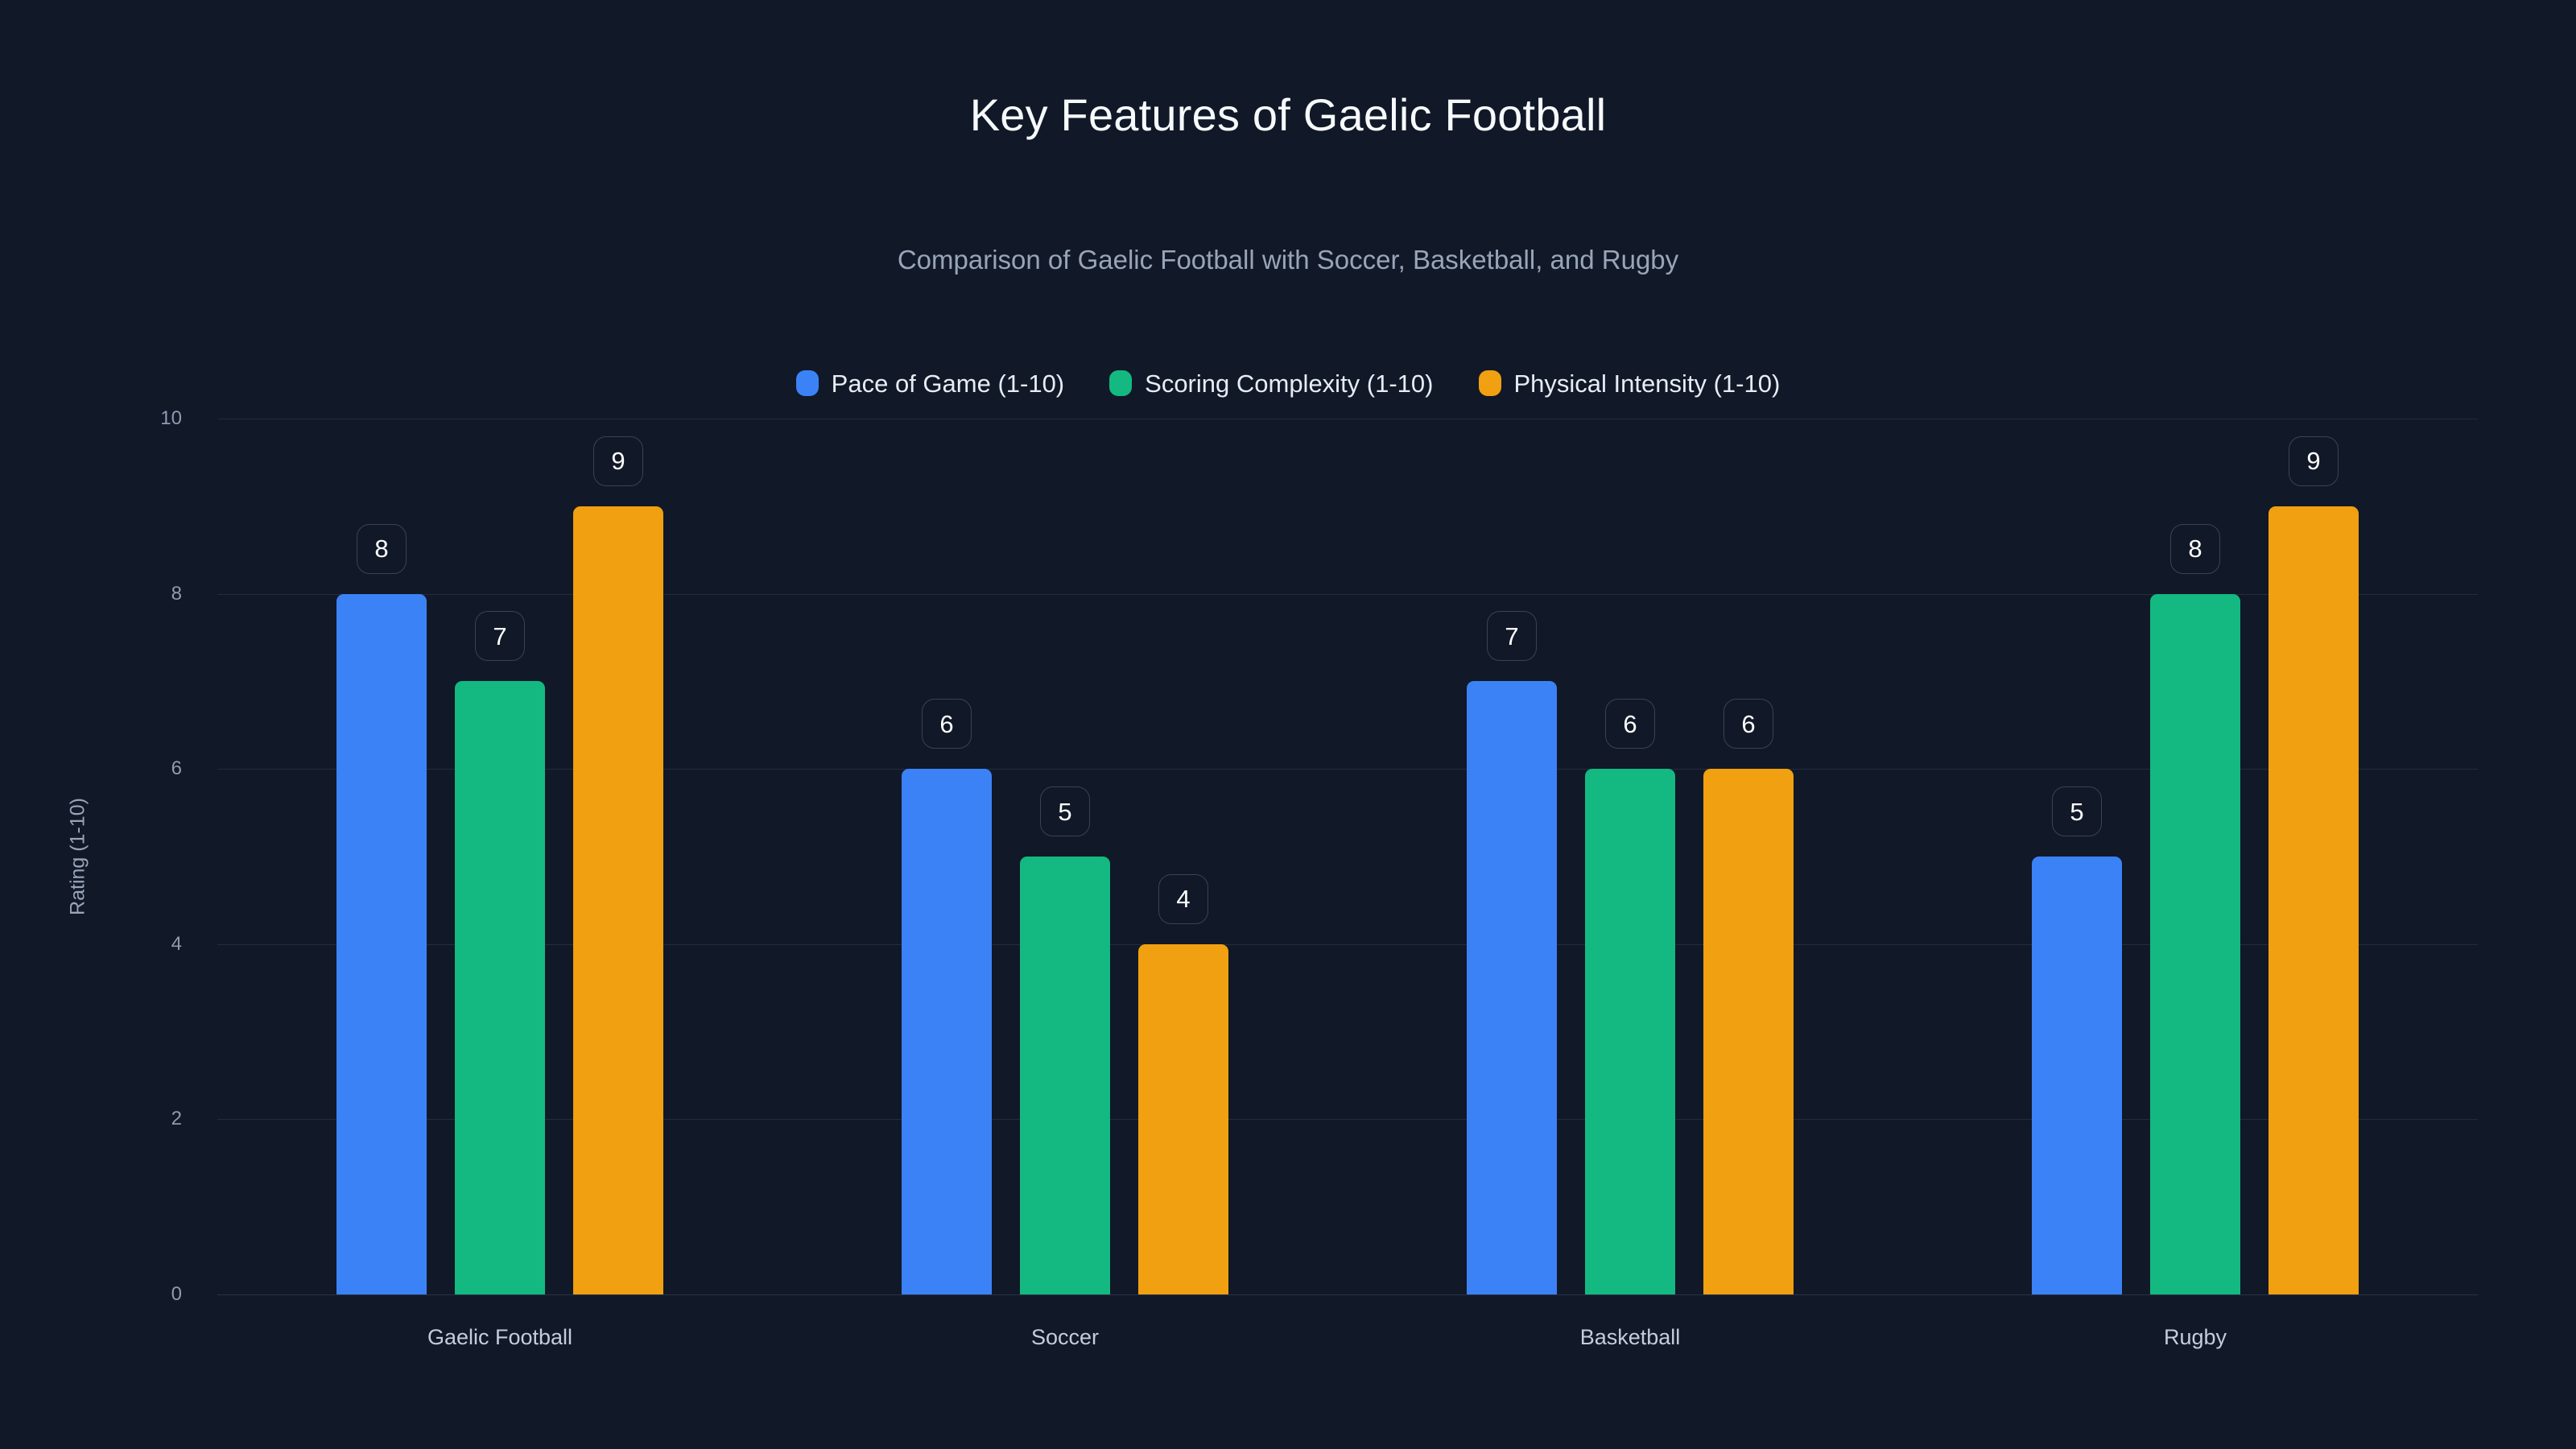  What do you see at coordinates (1347, 1343) in the screenshot?
I see `x-axis-category-labels: Gaelic Football Soccer Basketball Rugby` at bounding box center [1347, 1343].